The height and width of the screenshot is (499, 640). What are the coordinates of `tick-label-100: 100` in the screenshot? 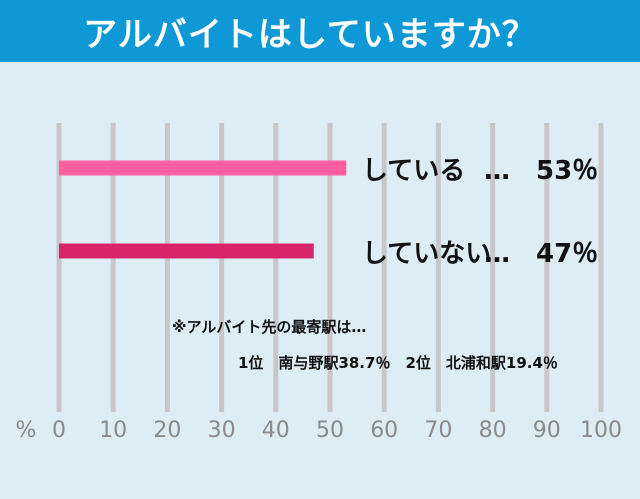 It's located at (601, 430).